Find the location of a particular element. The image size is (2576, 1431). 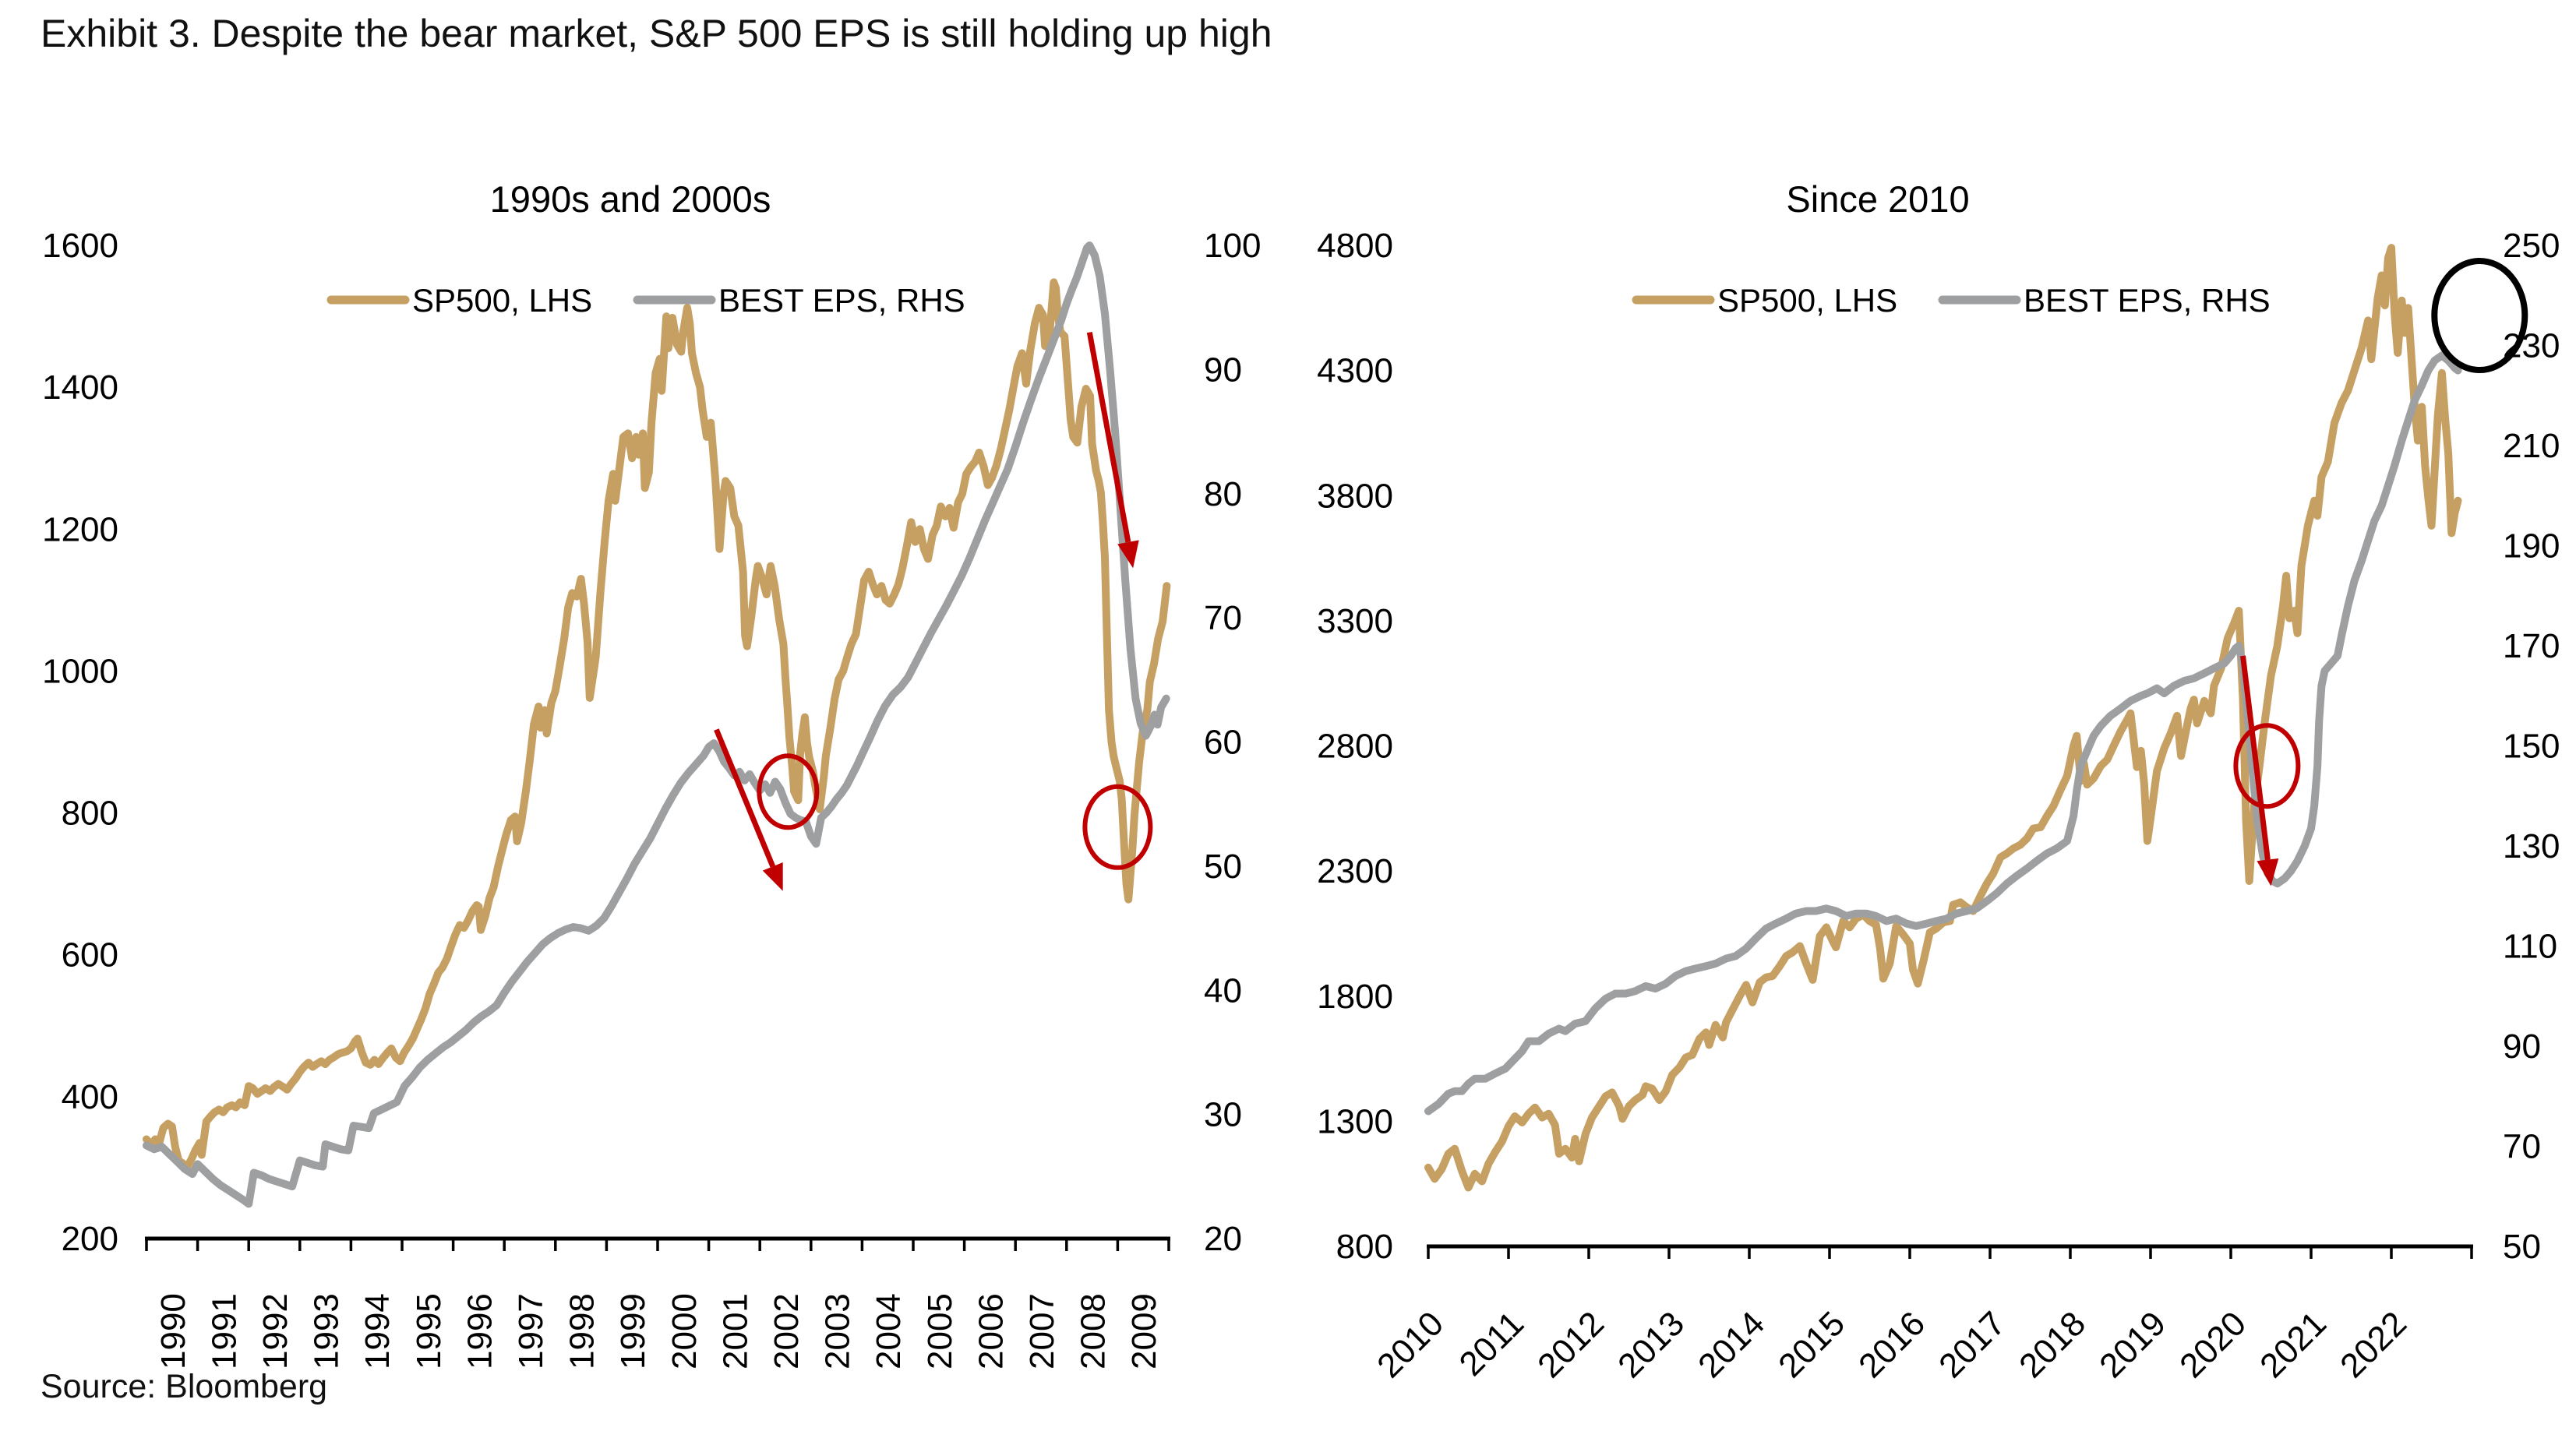

x-axis-label: 1992 is located at coordinates (275, 1331).